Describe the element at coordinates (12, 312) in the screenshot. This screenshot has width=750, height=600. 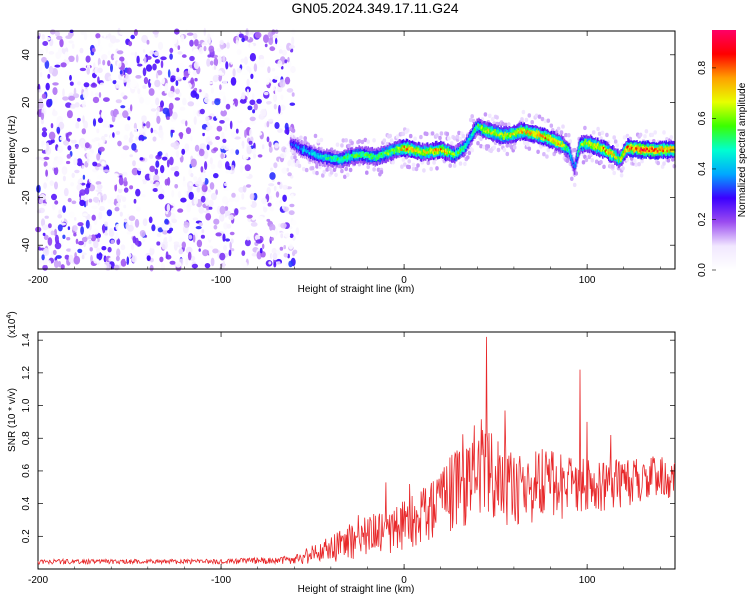
I see `snr-scale-close: )` at that location.